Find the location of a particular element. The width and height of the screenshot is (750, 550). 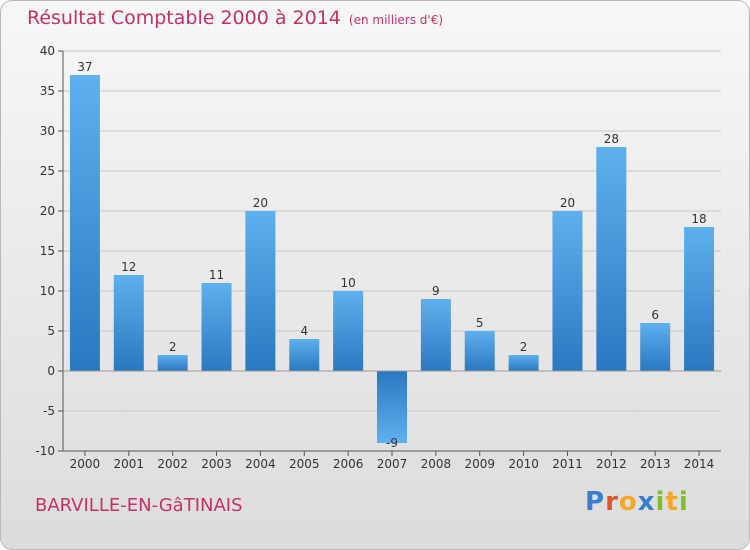

data-label-2005: 4 is located at coordinates (304, 331).